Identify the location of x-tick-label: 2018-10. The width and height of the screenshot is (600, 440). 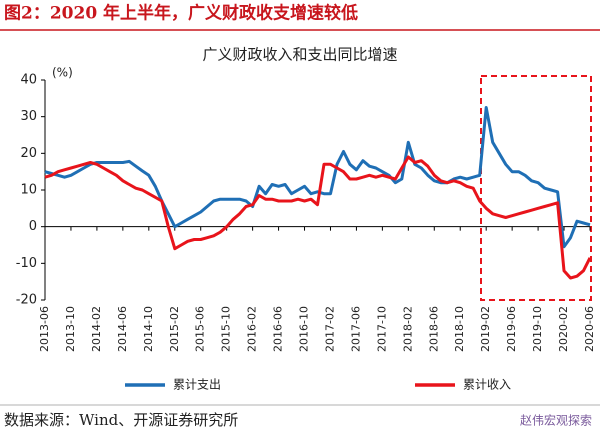
(459, 329).